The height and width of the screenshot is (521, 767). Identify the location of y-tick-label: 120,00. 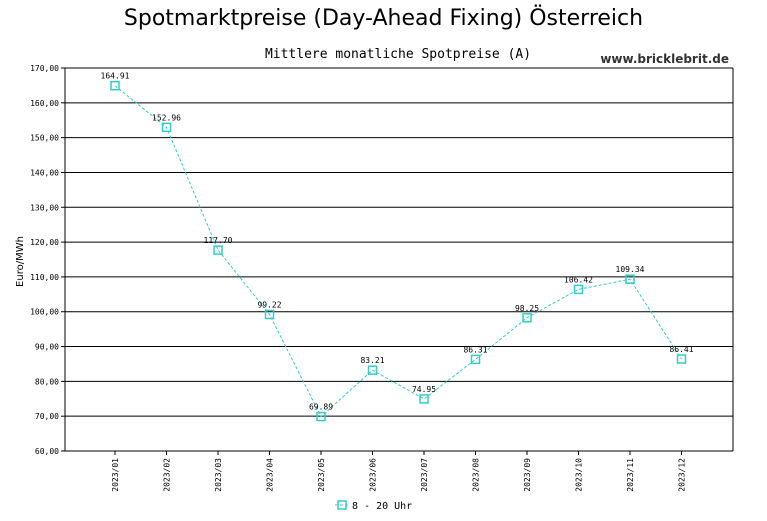
(44, 242).